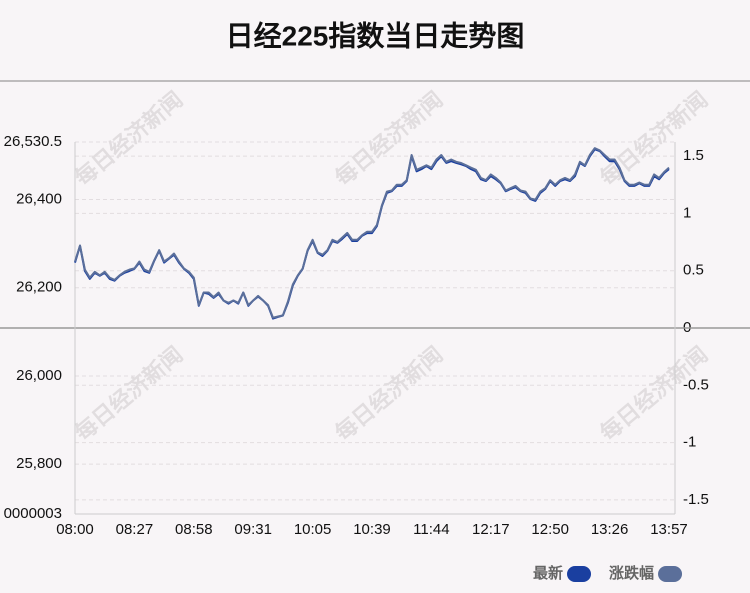 The height and width of the screenshot is (593, 750). I want to click on x-tick-label: 13:57, so click(669, 529).